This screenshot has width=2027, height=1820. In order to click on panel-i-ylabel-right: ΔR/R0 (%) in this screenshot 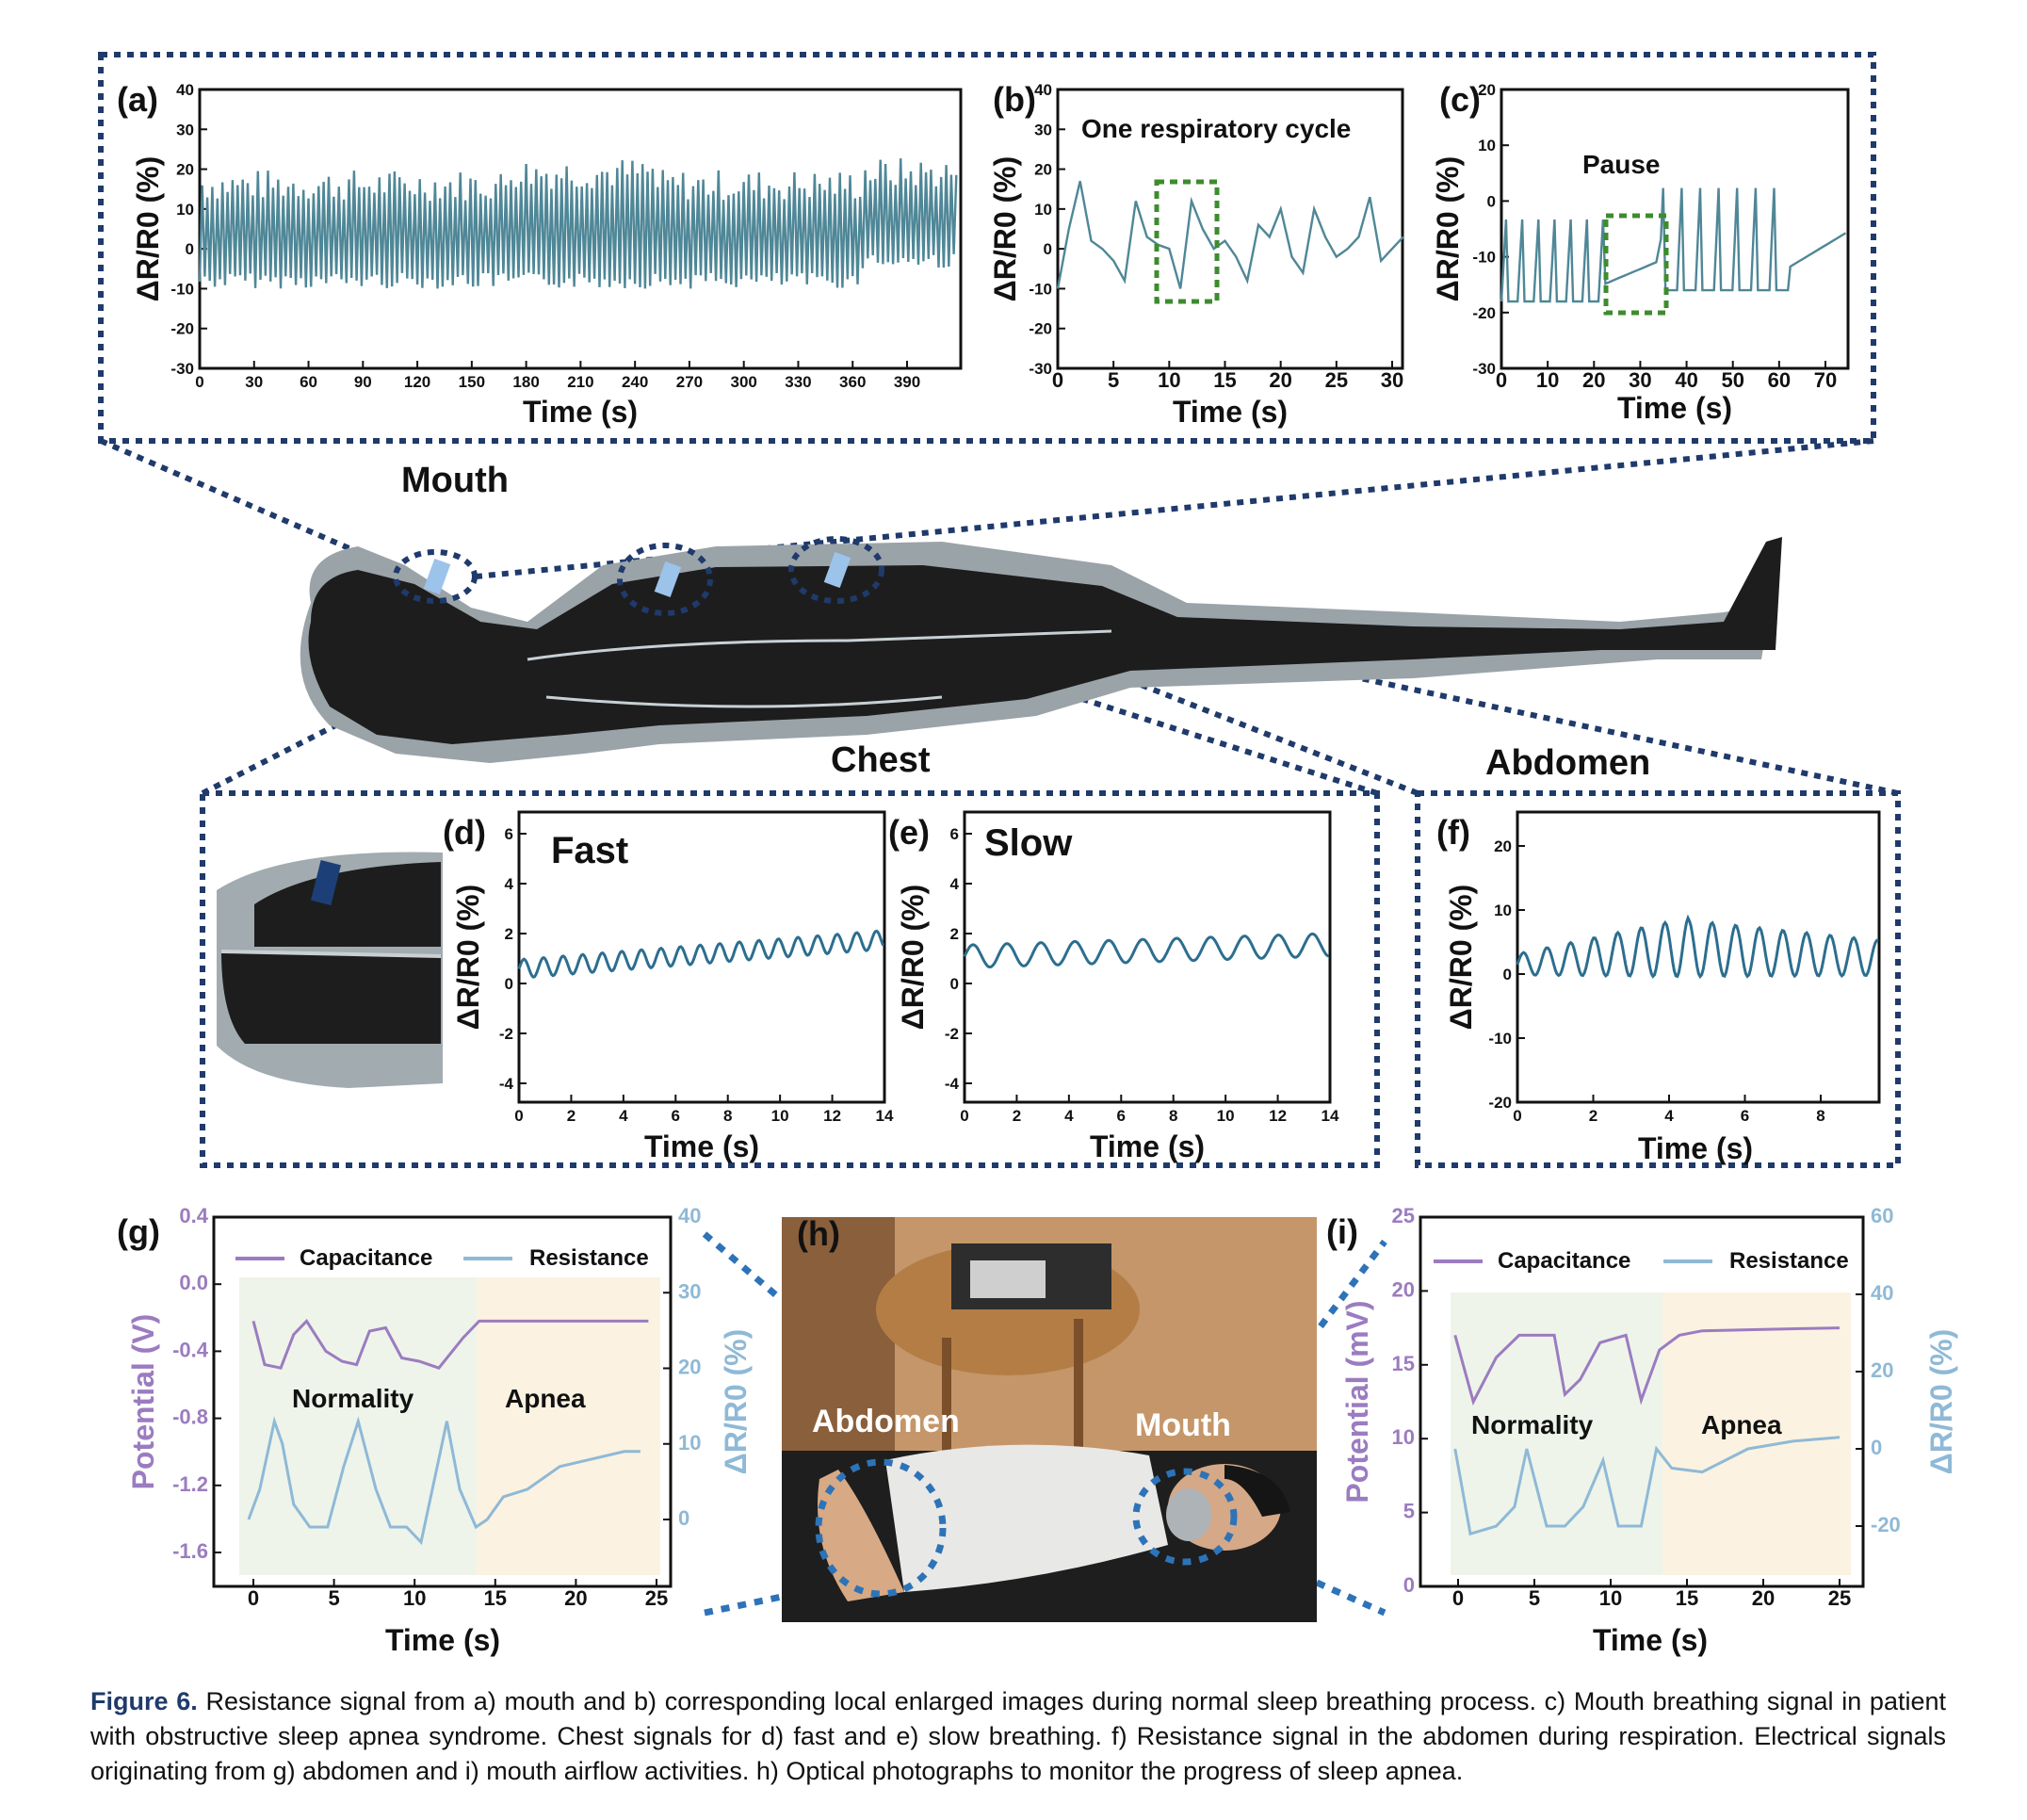, I will do `click(1941, 1402)`.